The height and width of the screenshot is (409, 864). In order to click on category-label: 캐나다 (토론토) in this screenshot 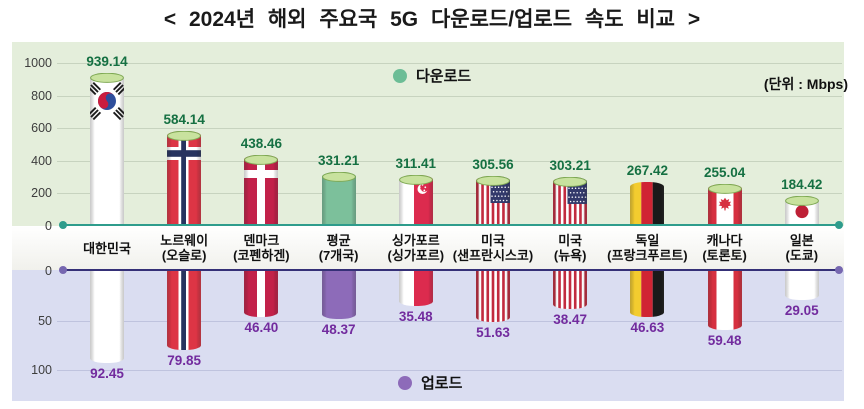, I will do `click(725, 248)`.